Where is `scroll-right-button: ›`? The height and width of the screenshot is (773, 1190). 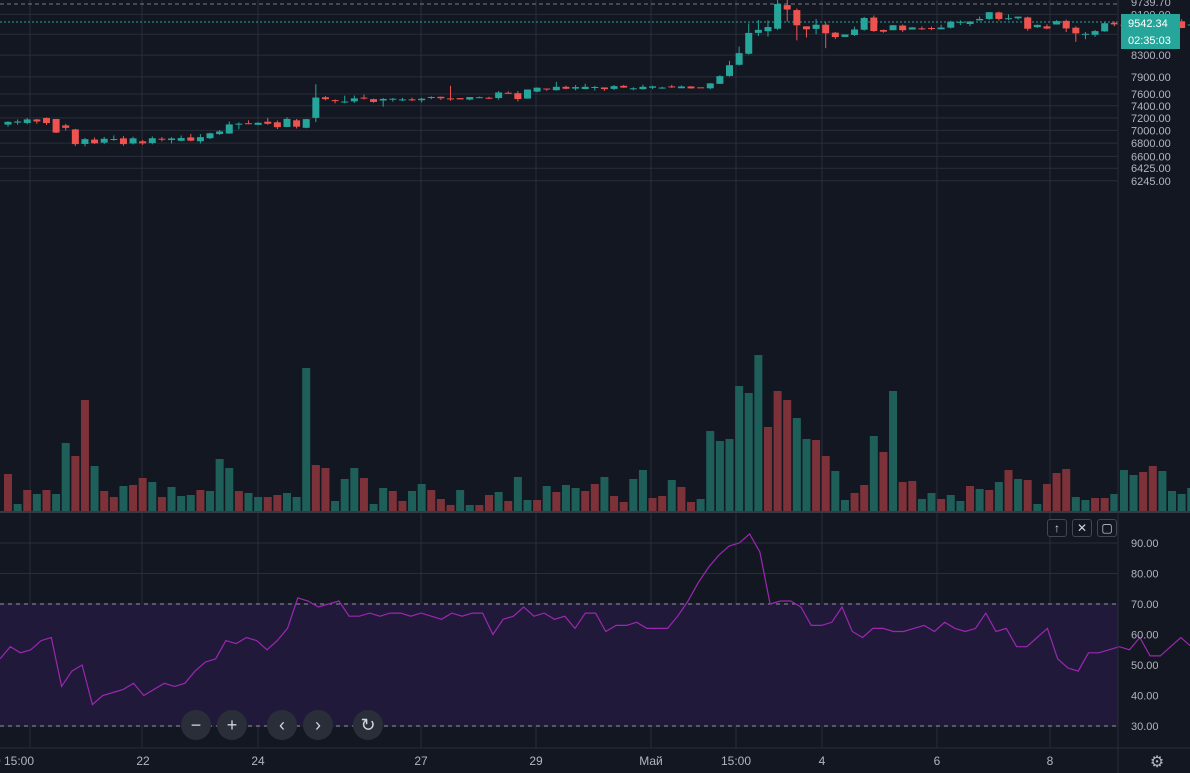 scroll-right-button: › is located at coordinates (318, 725).